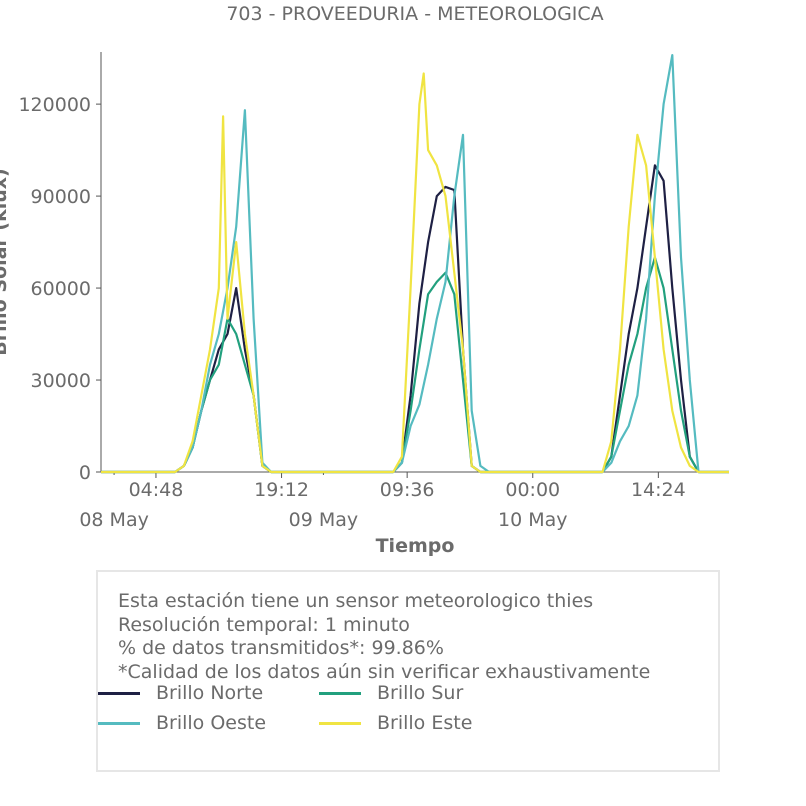 The height and width of the screenshot is (806, 806). Describe the element at coordinates (54, 105) in the screenshot. I see `y-tick-label: 120000` at that location.